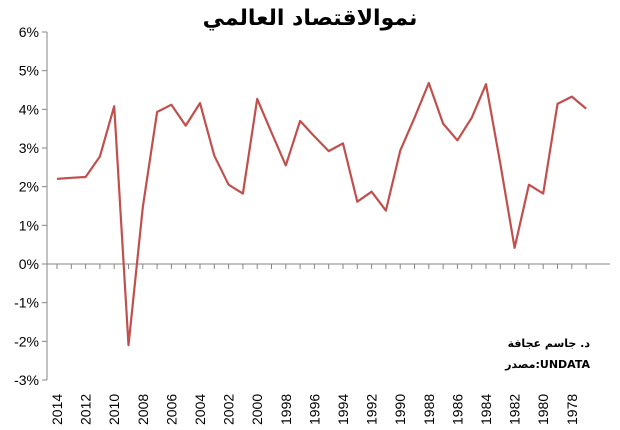 The height and width of the screenshot is (430, 620). Describe the element at coordinates (171, 409) in the screenshot. I see `x-tick-label: 2006` at that location.